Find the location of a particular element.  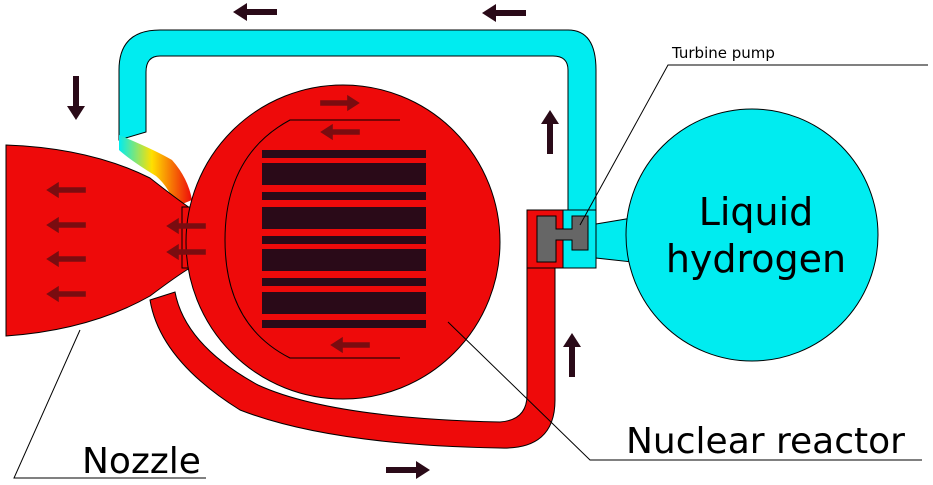

turbine-pump-rotor is located at coordinates (562, 239).